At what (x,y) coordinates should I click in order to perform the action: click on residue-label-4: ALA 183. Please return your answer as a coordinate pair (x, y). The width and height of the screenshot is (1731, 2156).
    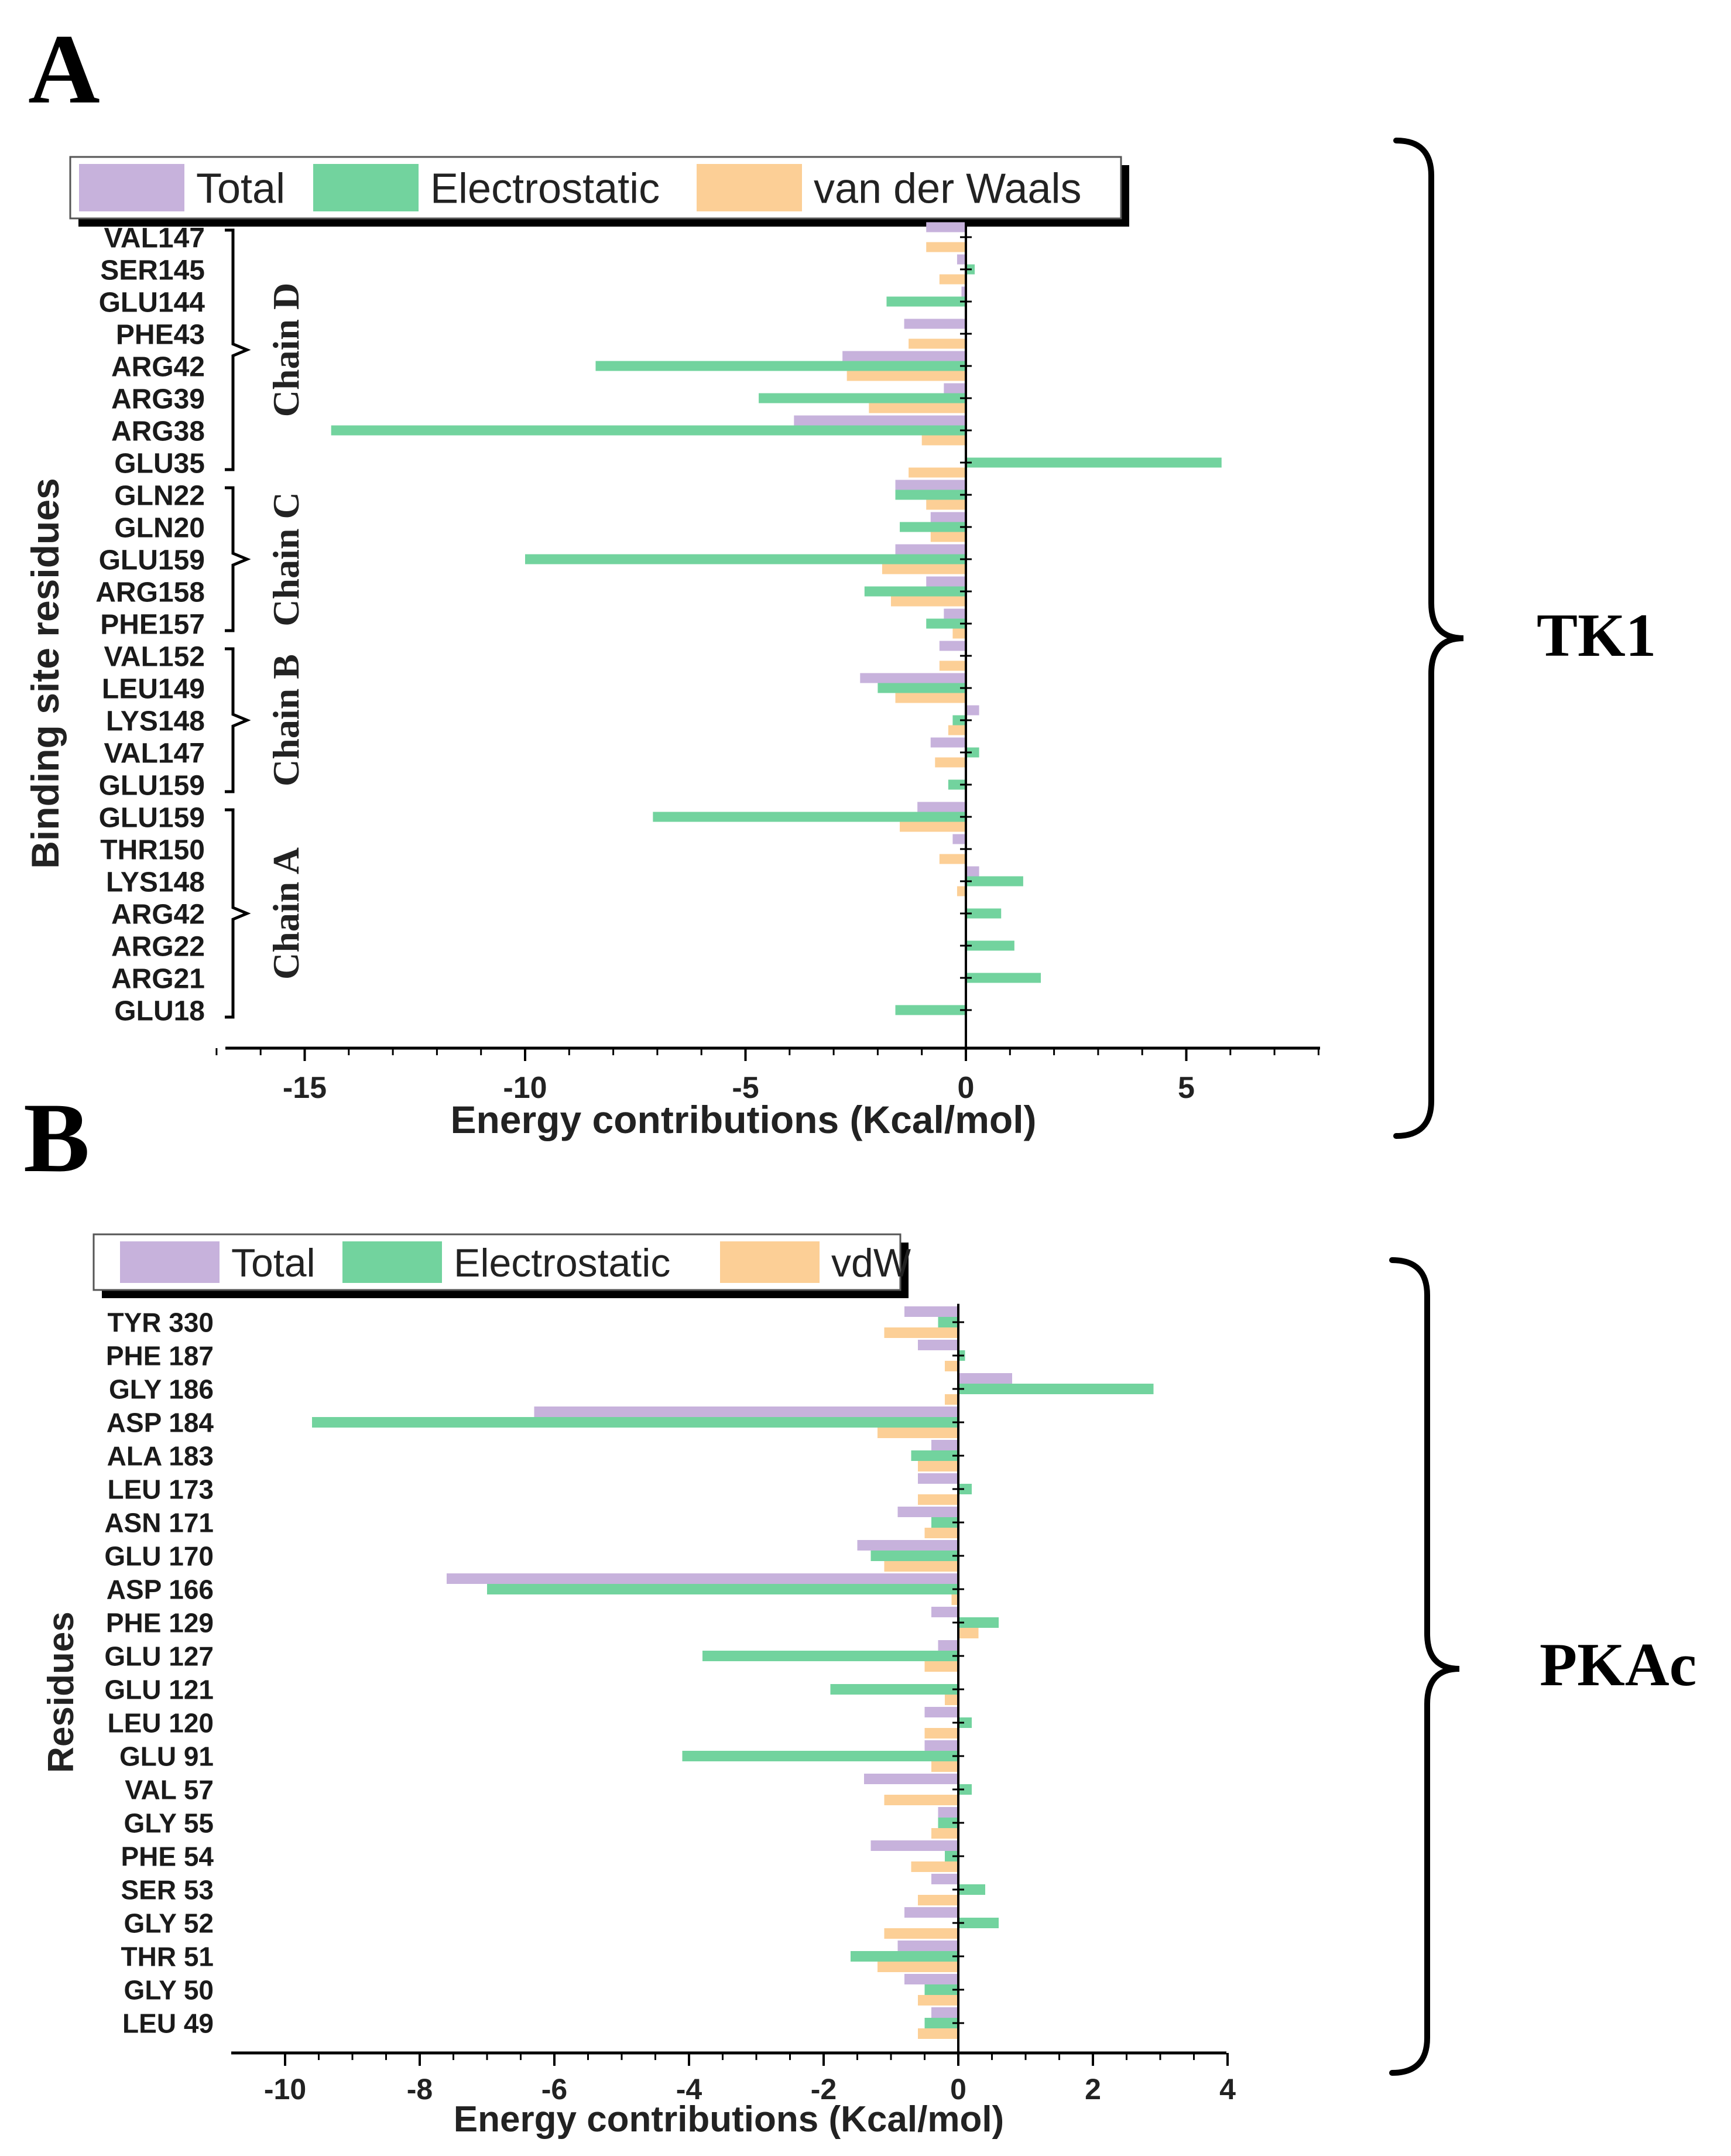
    Looking at the image, I should click on (160, 1456).